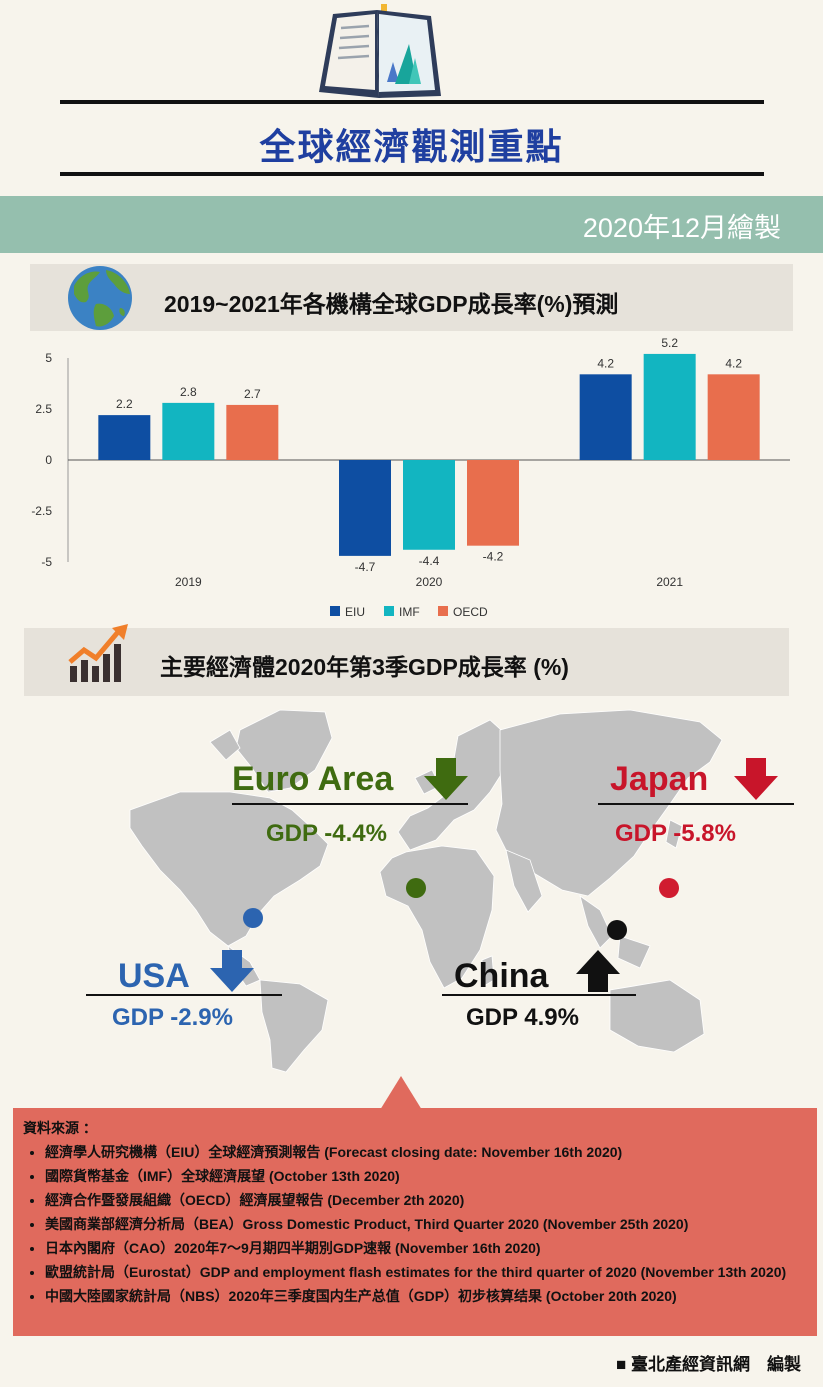  I want to click on x-tick-label: 2021, so click(669, 582).